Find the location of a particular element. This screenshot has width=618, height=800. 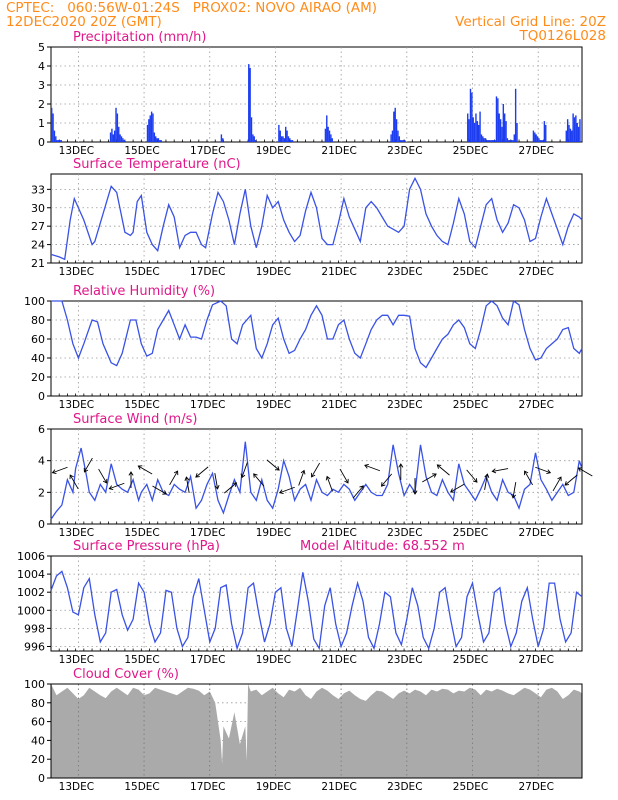

y-tick-label: 996 is located at coordinates (34, 646).